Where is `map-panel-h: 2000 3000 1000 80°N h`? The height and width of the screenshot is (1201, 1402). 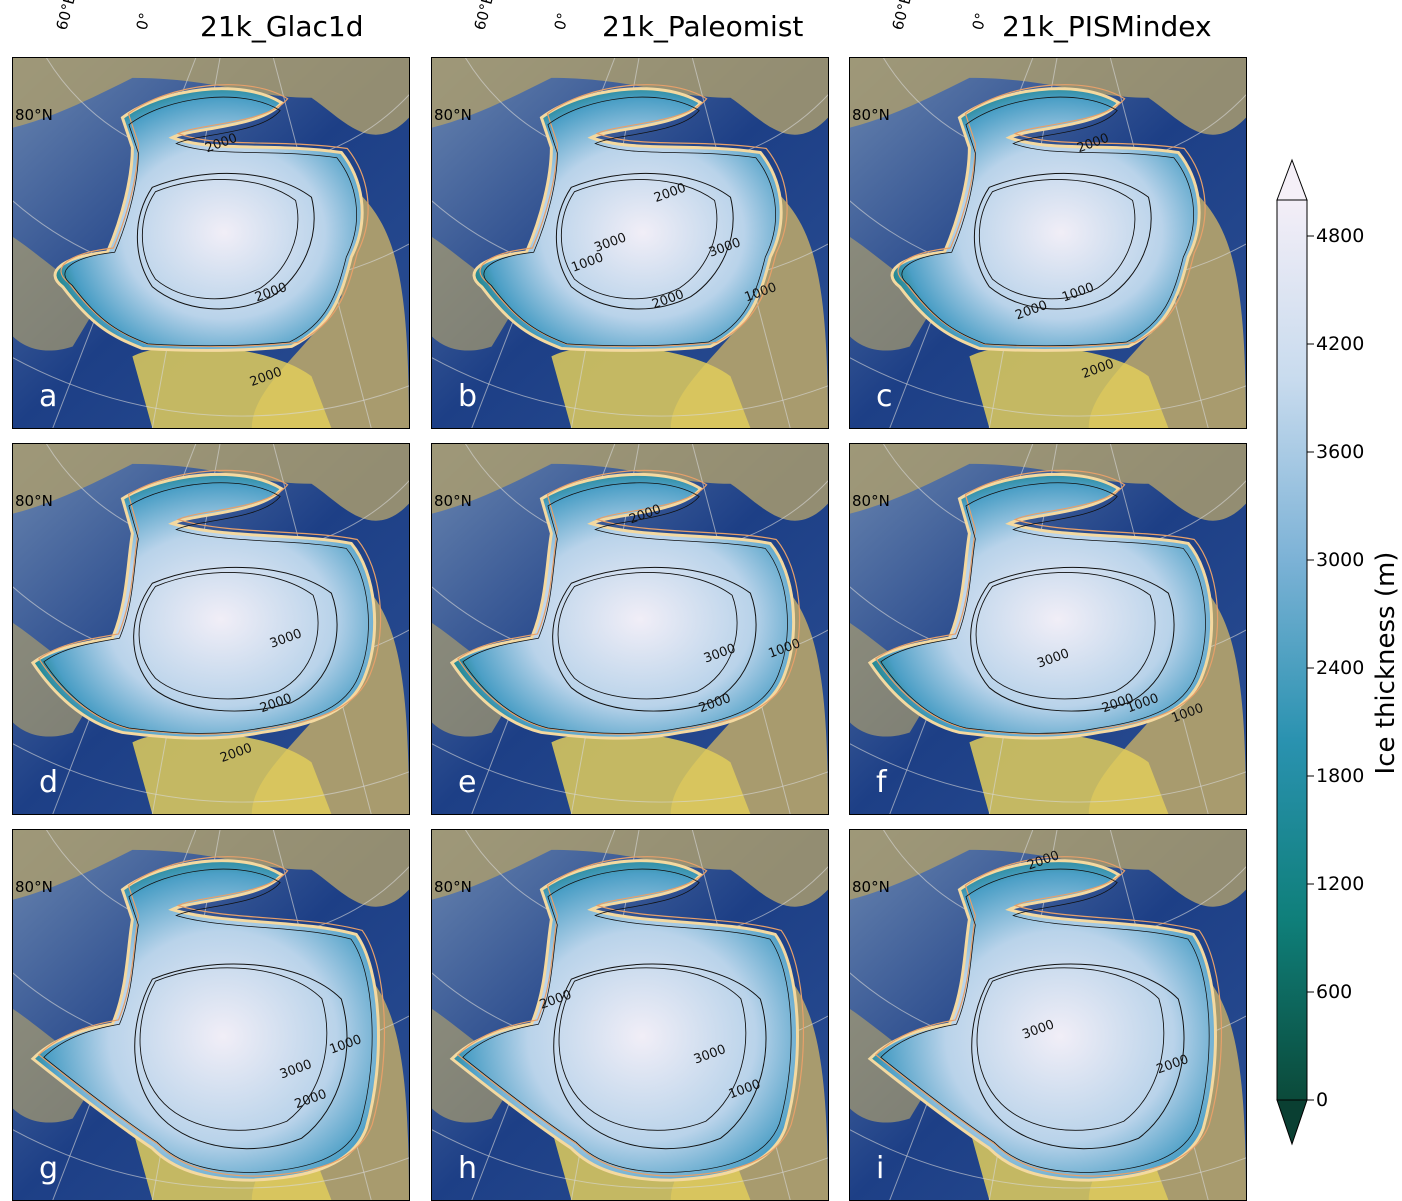
map-panel-h: 2000 3000 1000 80°N h is located at coordinates (630, 1015).